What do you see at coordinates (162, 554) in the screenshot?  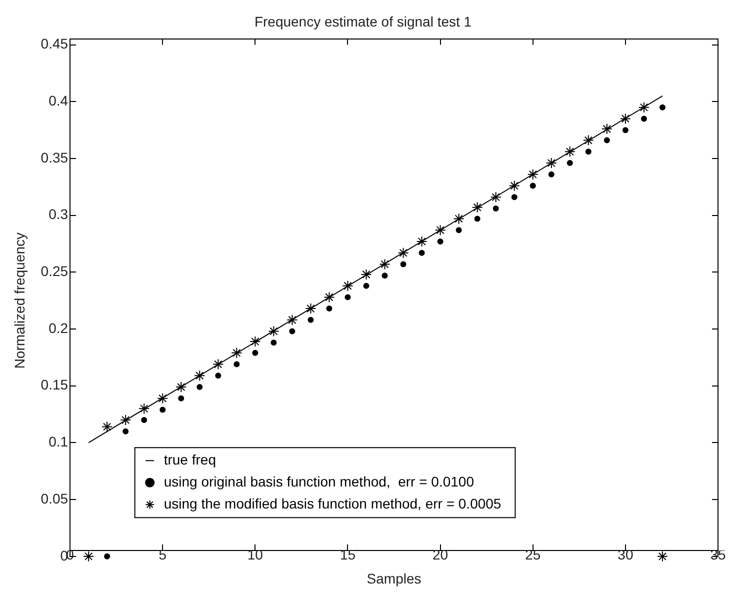 I see `x-tick-label: 5` at bounding box center [162, 554].